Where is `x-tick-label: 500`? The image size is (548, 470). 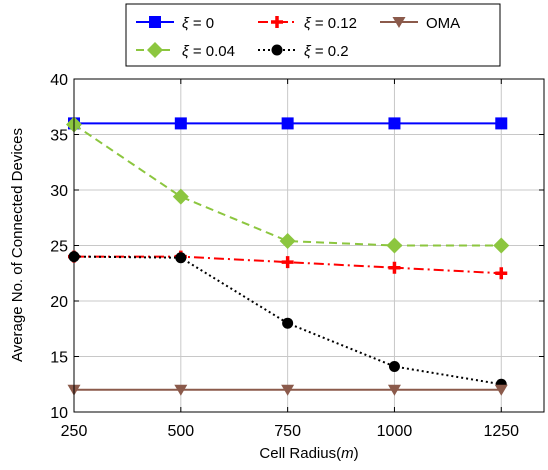
x-tick-label: 500 is located at coordinates (180, 431).